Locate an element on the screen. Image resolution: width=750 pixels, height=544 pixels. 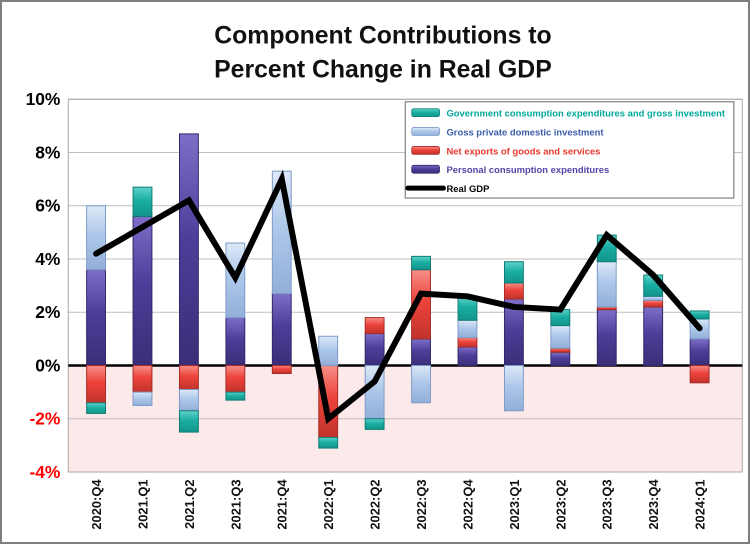
bar-2023:Q1-government is located at coordinates (513, 272).